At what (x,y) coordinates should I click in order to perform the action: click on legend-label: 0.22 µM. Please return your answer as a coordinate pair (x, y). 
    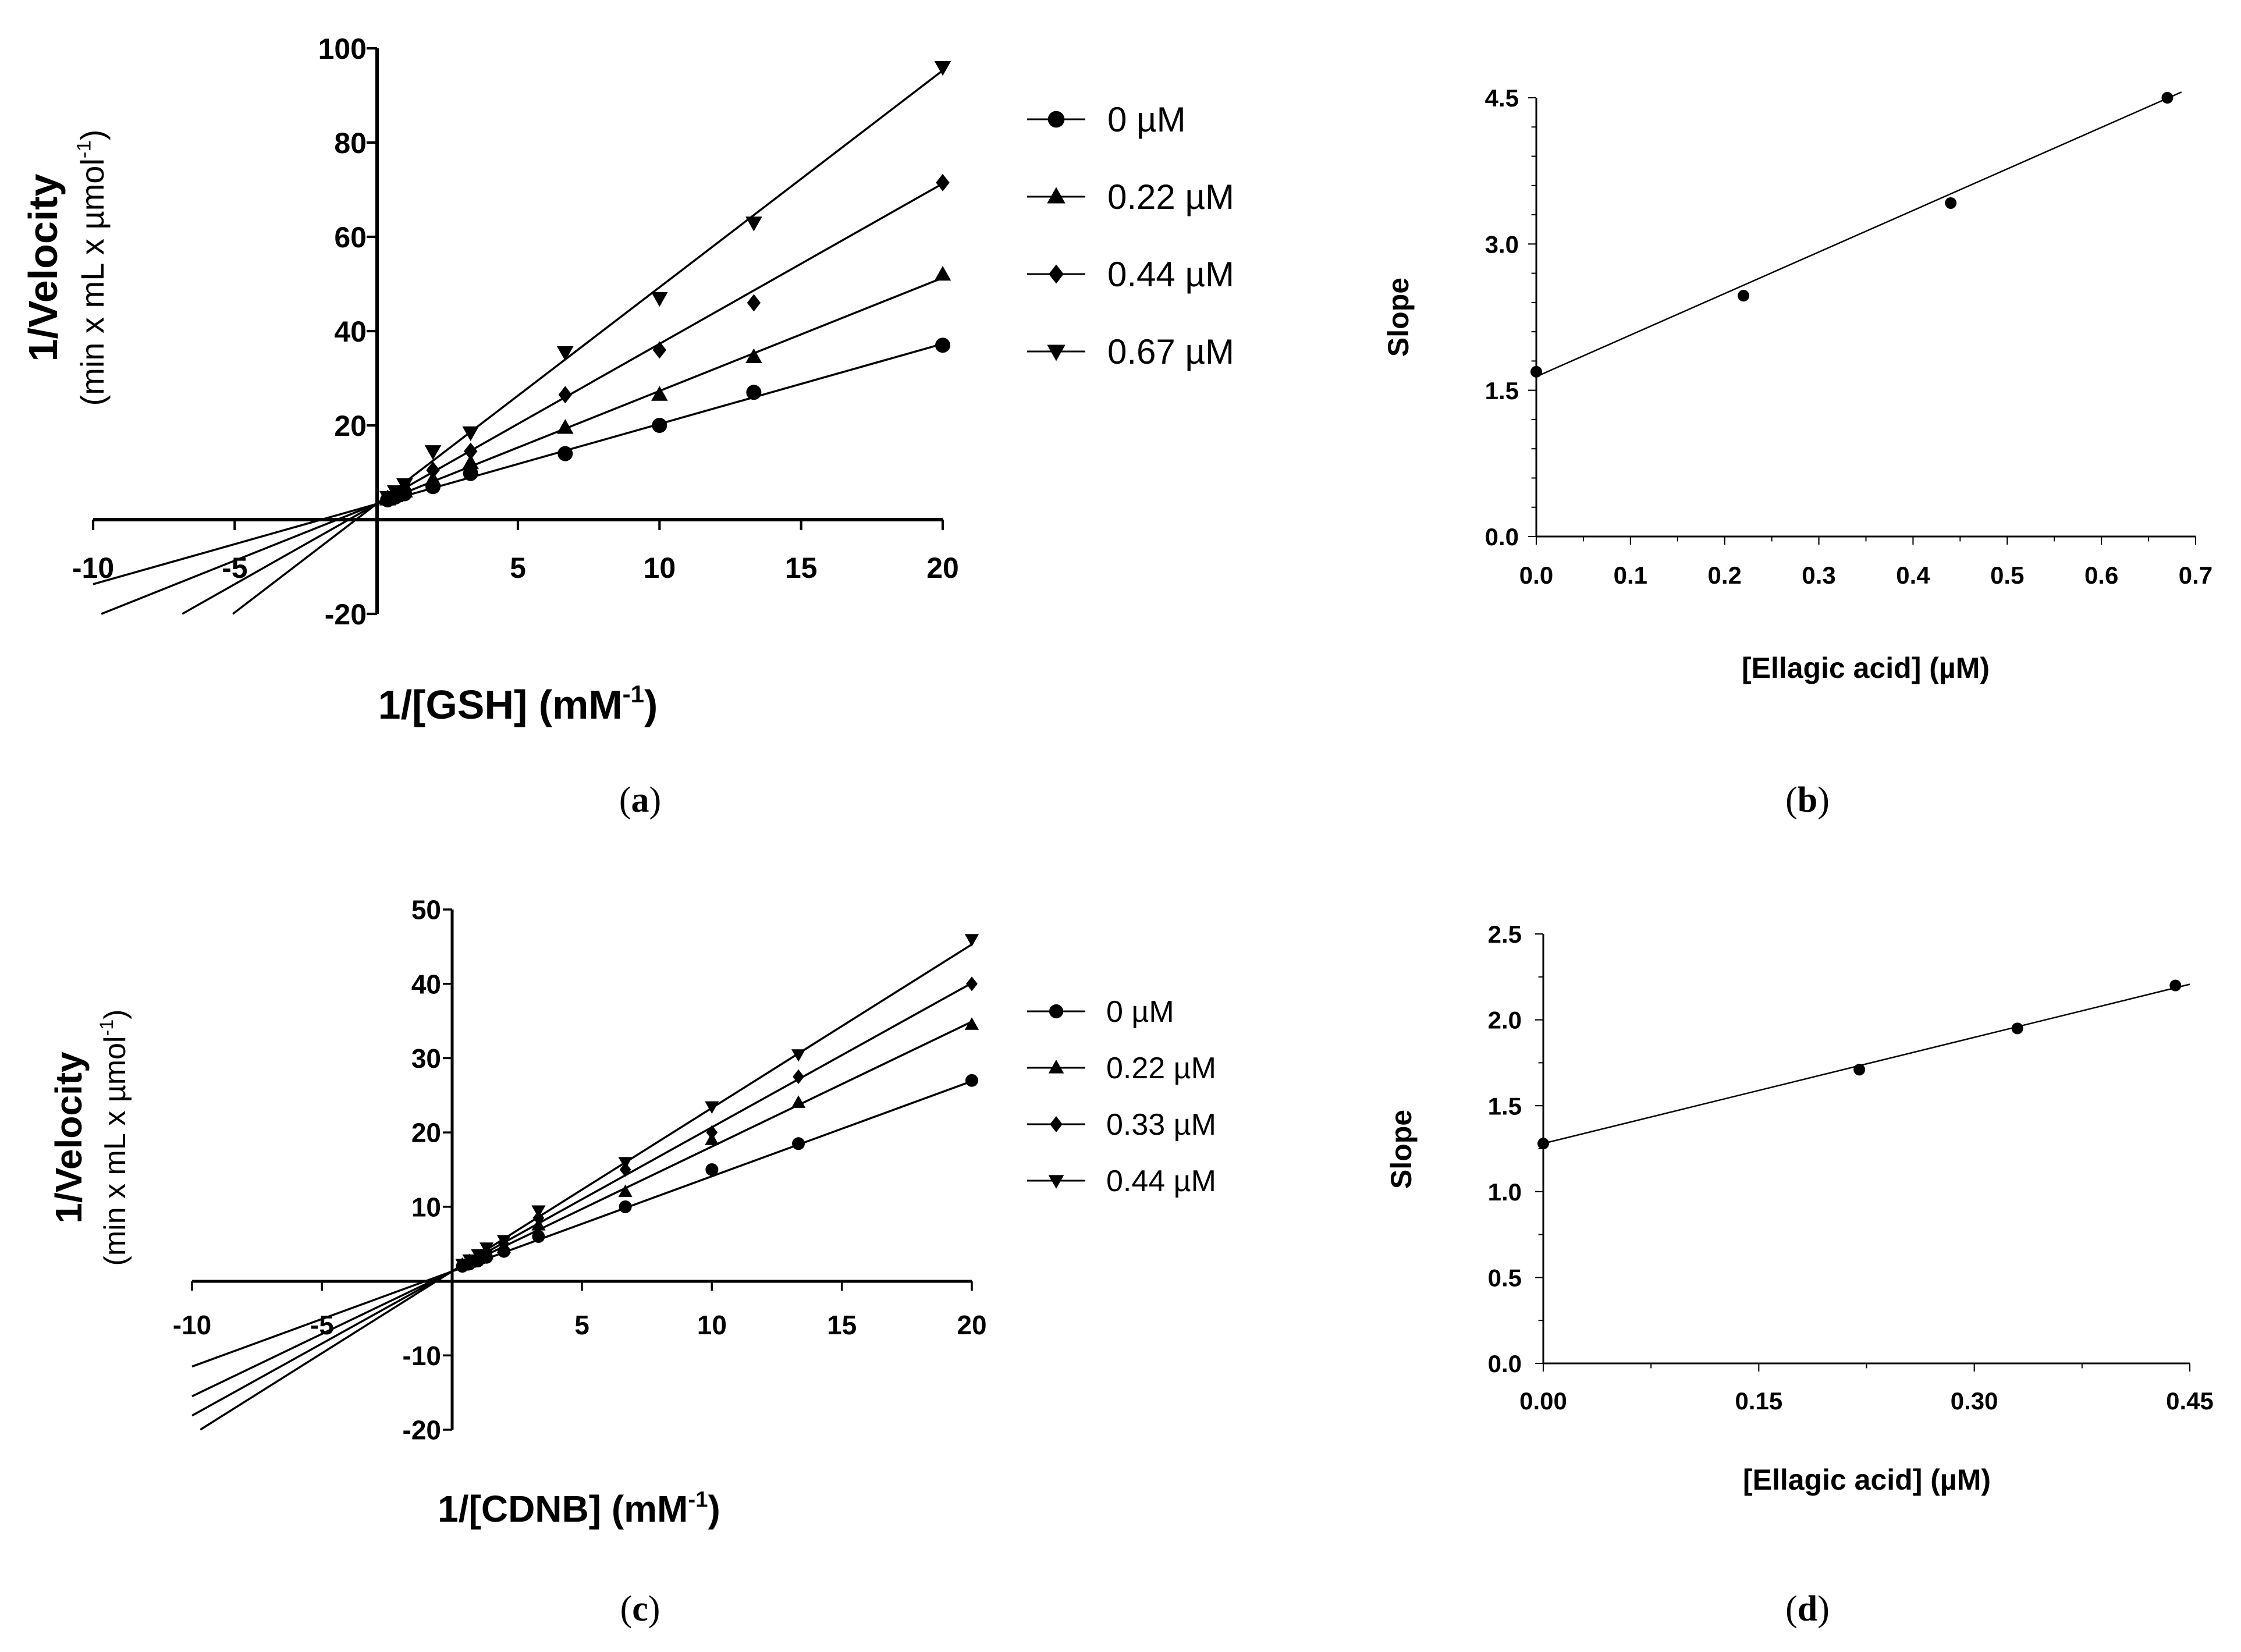
    Looking at the image, I should click on (1170, 197).